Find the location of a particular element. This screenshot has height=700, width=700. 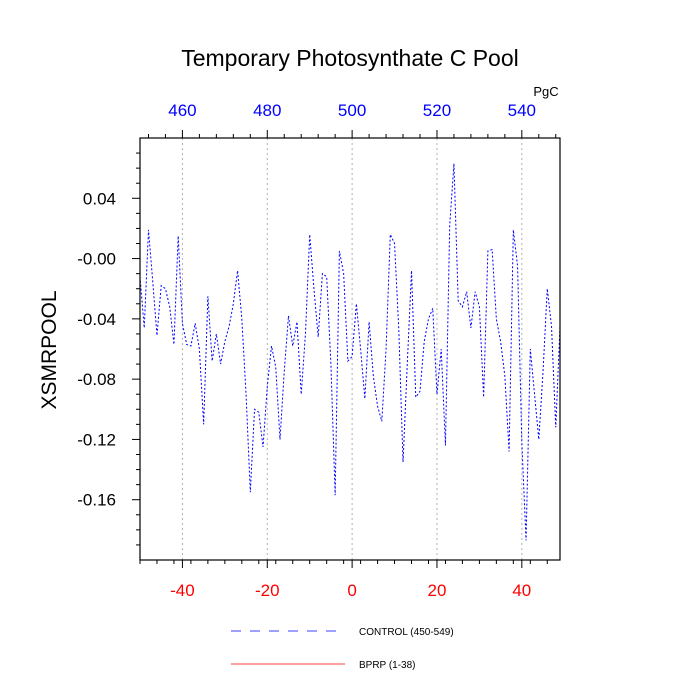

top-tick-label: 480 is located at coordinates (267, 110).